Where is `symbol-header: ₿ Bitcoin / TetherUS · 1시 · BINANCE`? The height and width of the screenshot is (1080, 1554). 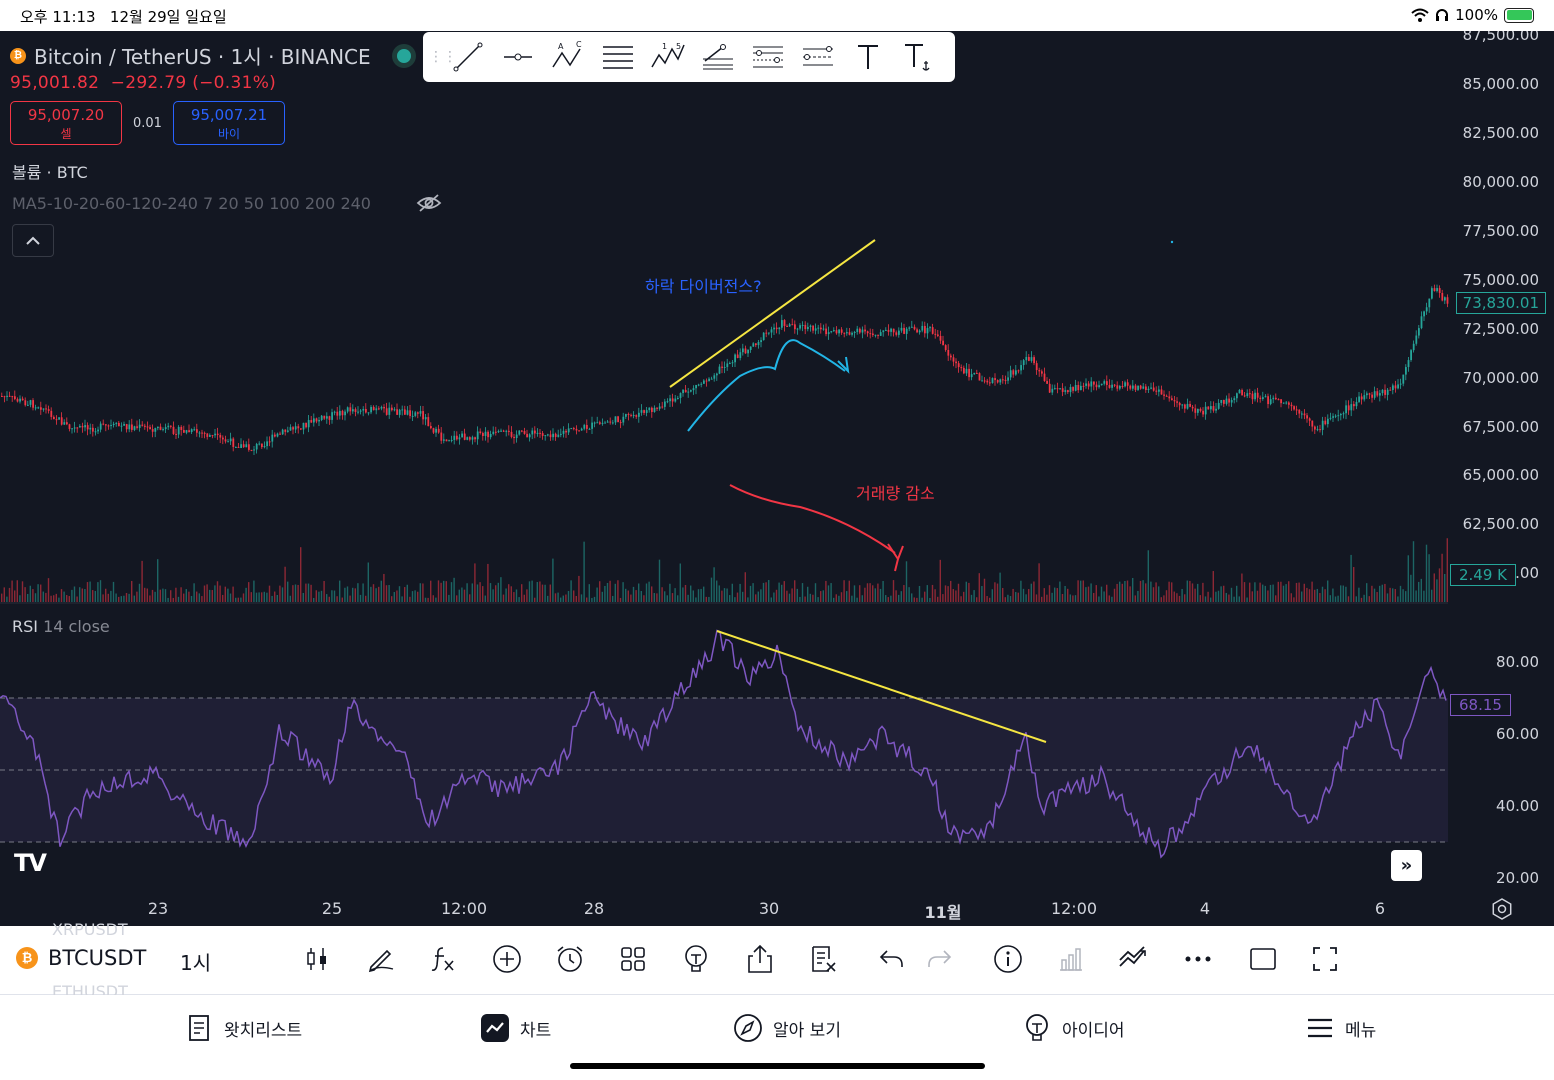 symbol-header: ₿ Bitcoin / TetherUS · 1시 · BINANCE is located at coordinates (210, 55).